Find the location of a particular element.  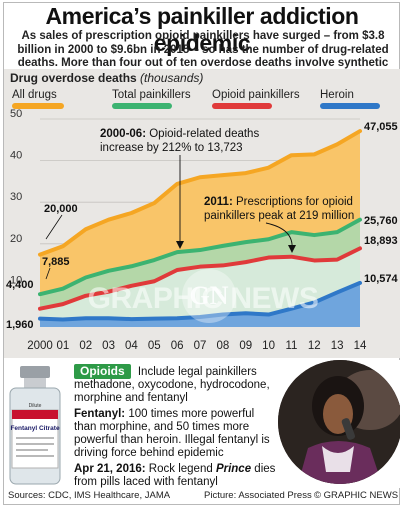

x-tick-label: 14 is located at coordinates (360, 346).